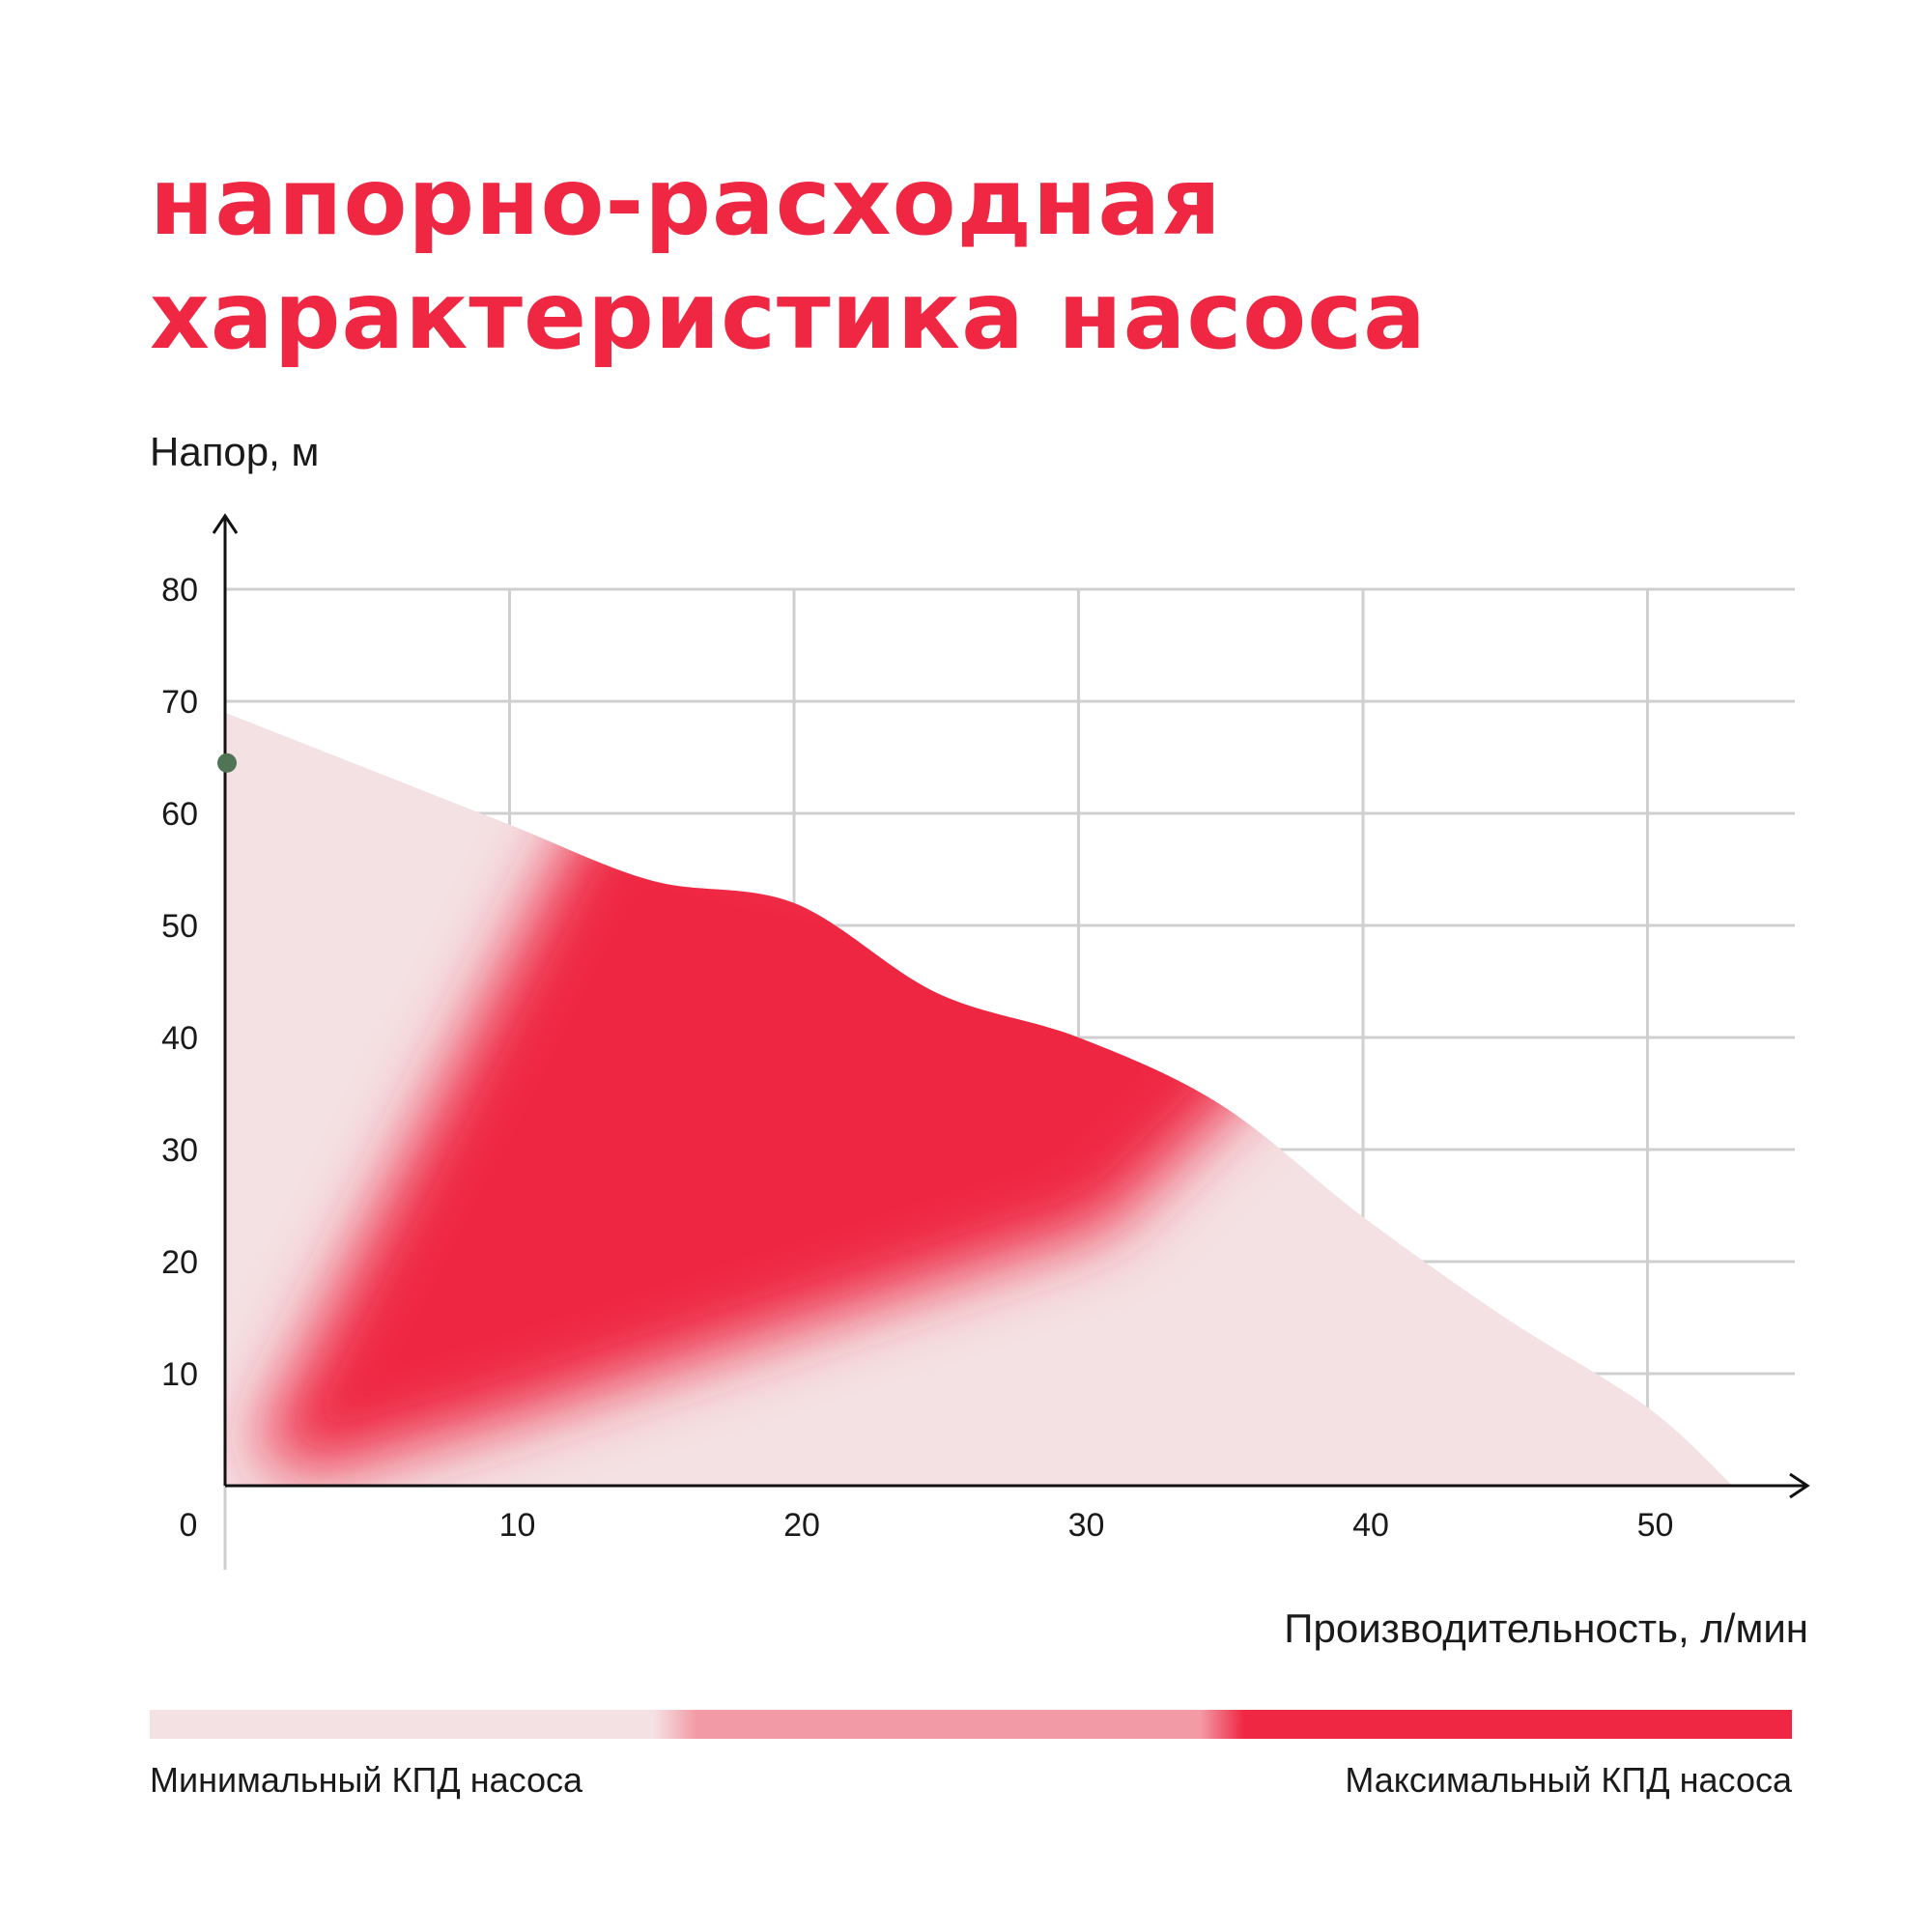  Describe the element at coordinates (971, 259) in the screenshot. I see `chart-title: напорно-расходная характеристика насоса` at that location.